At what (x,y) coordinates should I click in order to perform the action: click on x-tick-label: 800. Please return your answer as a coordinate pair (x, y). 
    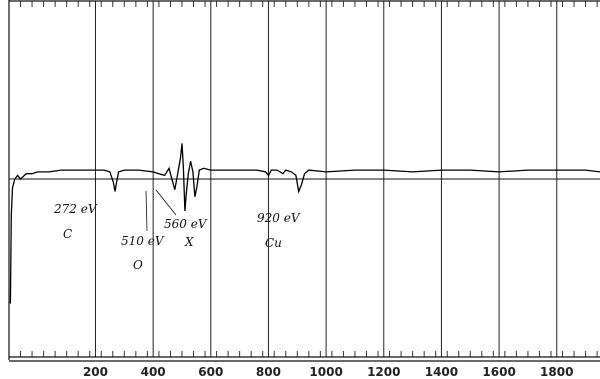
    Looking at the image, I should click on (268, 372).